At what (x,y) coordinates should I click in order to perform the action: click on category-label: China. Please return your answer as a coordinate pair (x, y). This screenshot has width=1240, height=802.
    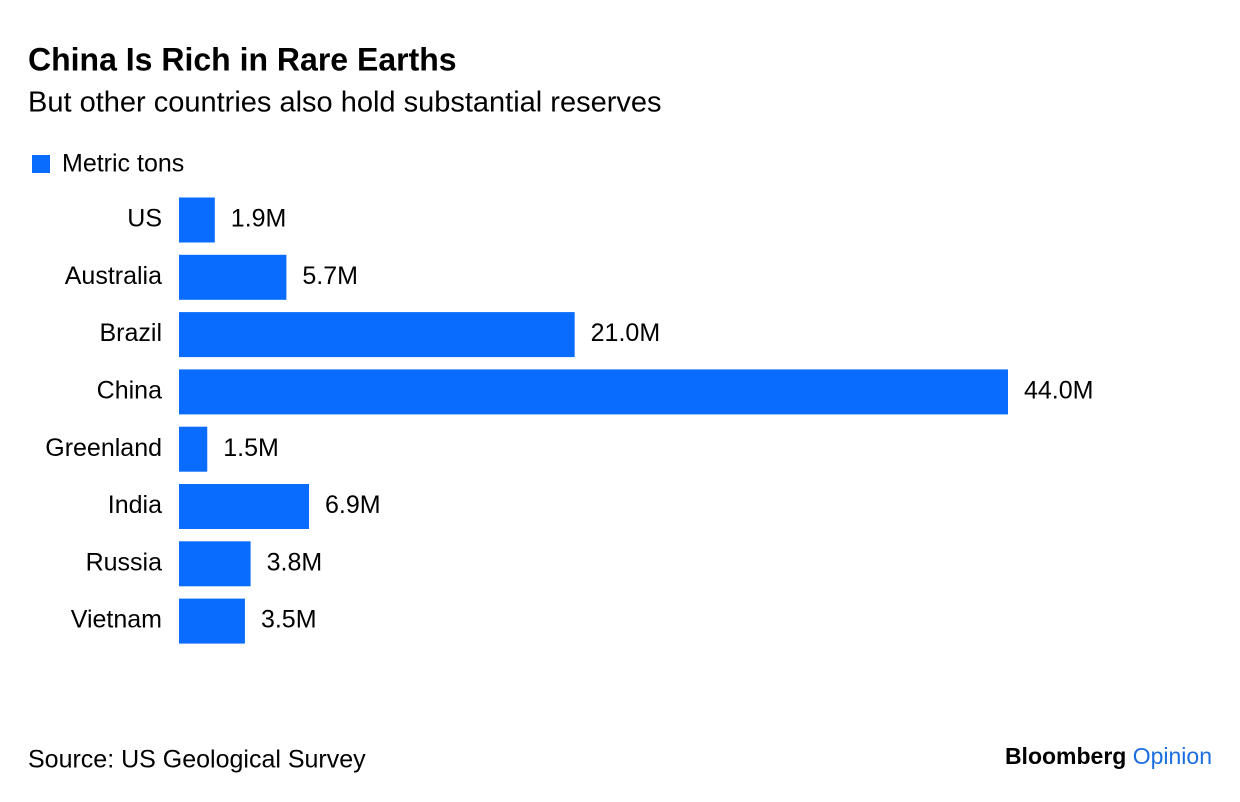
    Looking at the image, I should click on (129, 391).